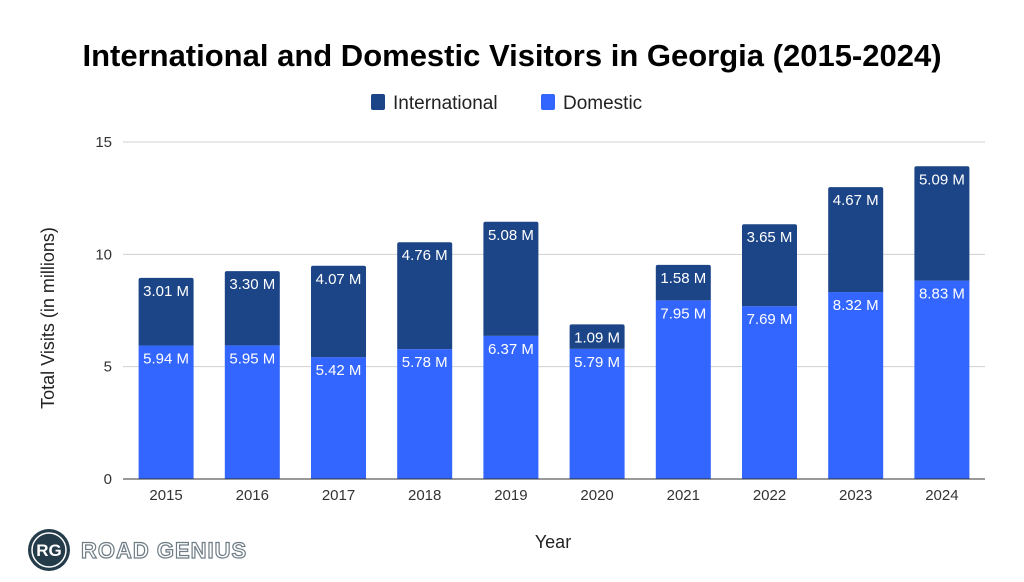  Describe the element at coordinates (252, 308) in the screenshot. I see `bar-international-2016` at that location.